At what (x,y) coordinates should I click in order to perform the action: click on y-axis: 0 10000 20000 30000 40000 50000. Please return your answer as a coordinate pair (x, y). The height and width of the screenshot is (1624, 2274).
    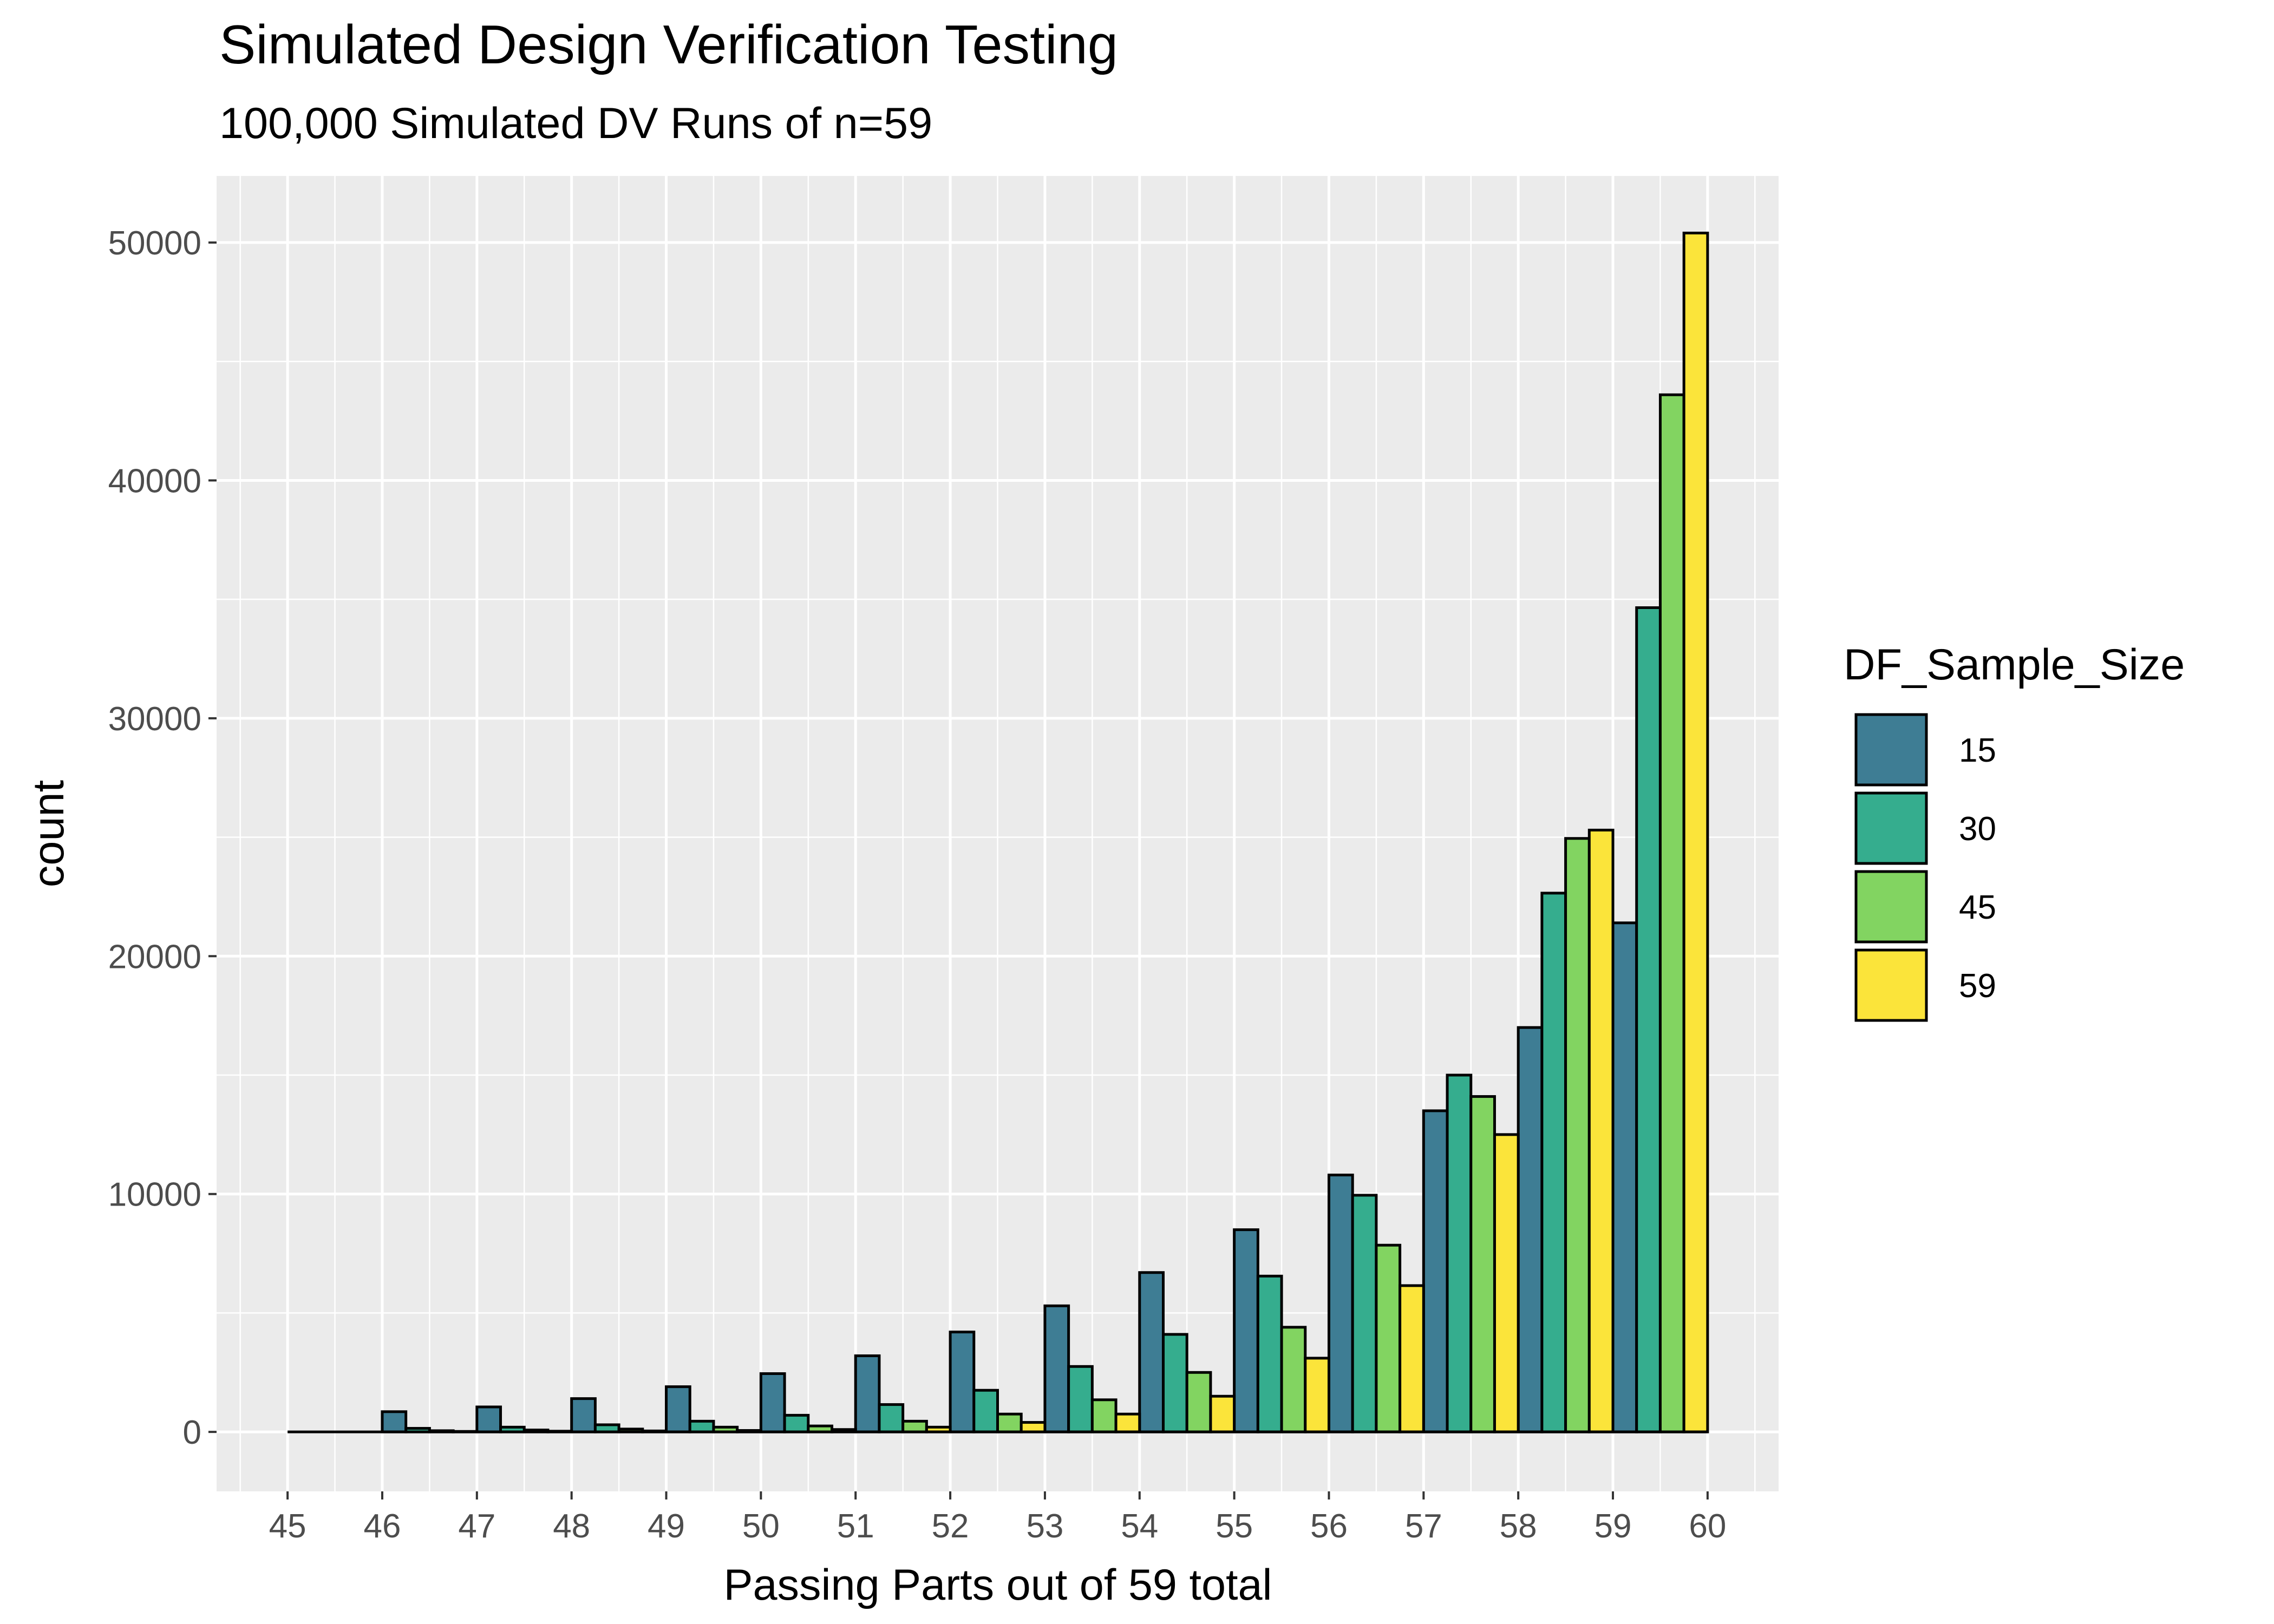
    Looking at the image, I should click on (163, 838).